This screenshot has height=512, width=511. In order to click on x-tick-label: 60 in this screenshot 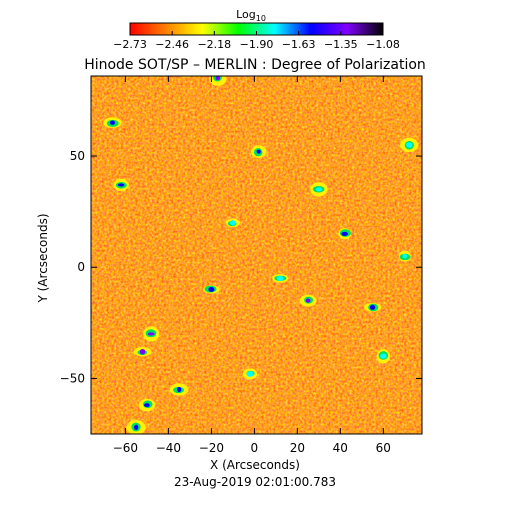, I will do `click(383, 448)`.